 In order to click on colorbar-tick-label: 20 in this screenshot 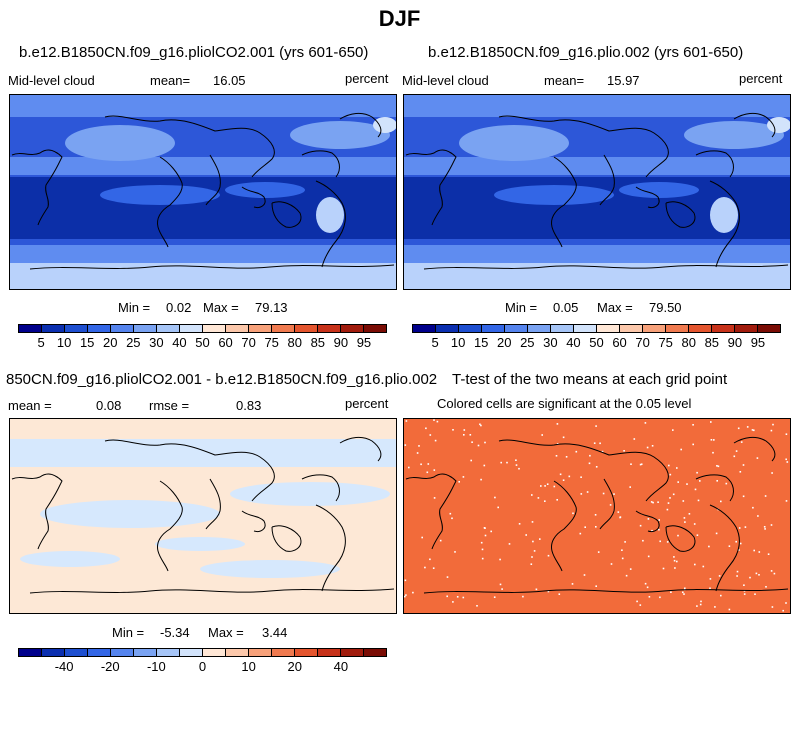, I will do `click(110, 342)`.